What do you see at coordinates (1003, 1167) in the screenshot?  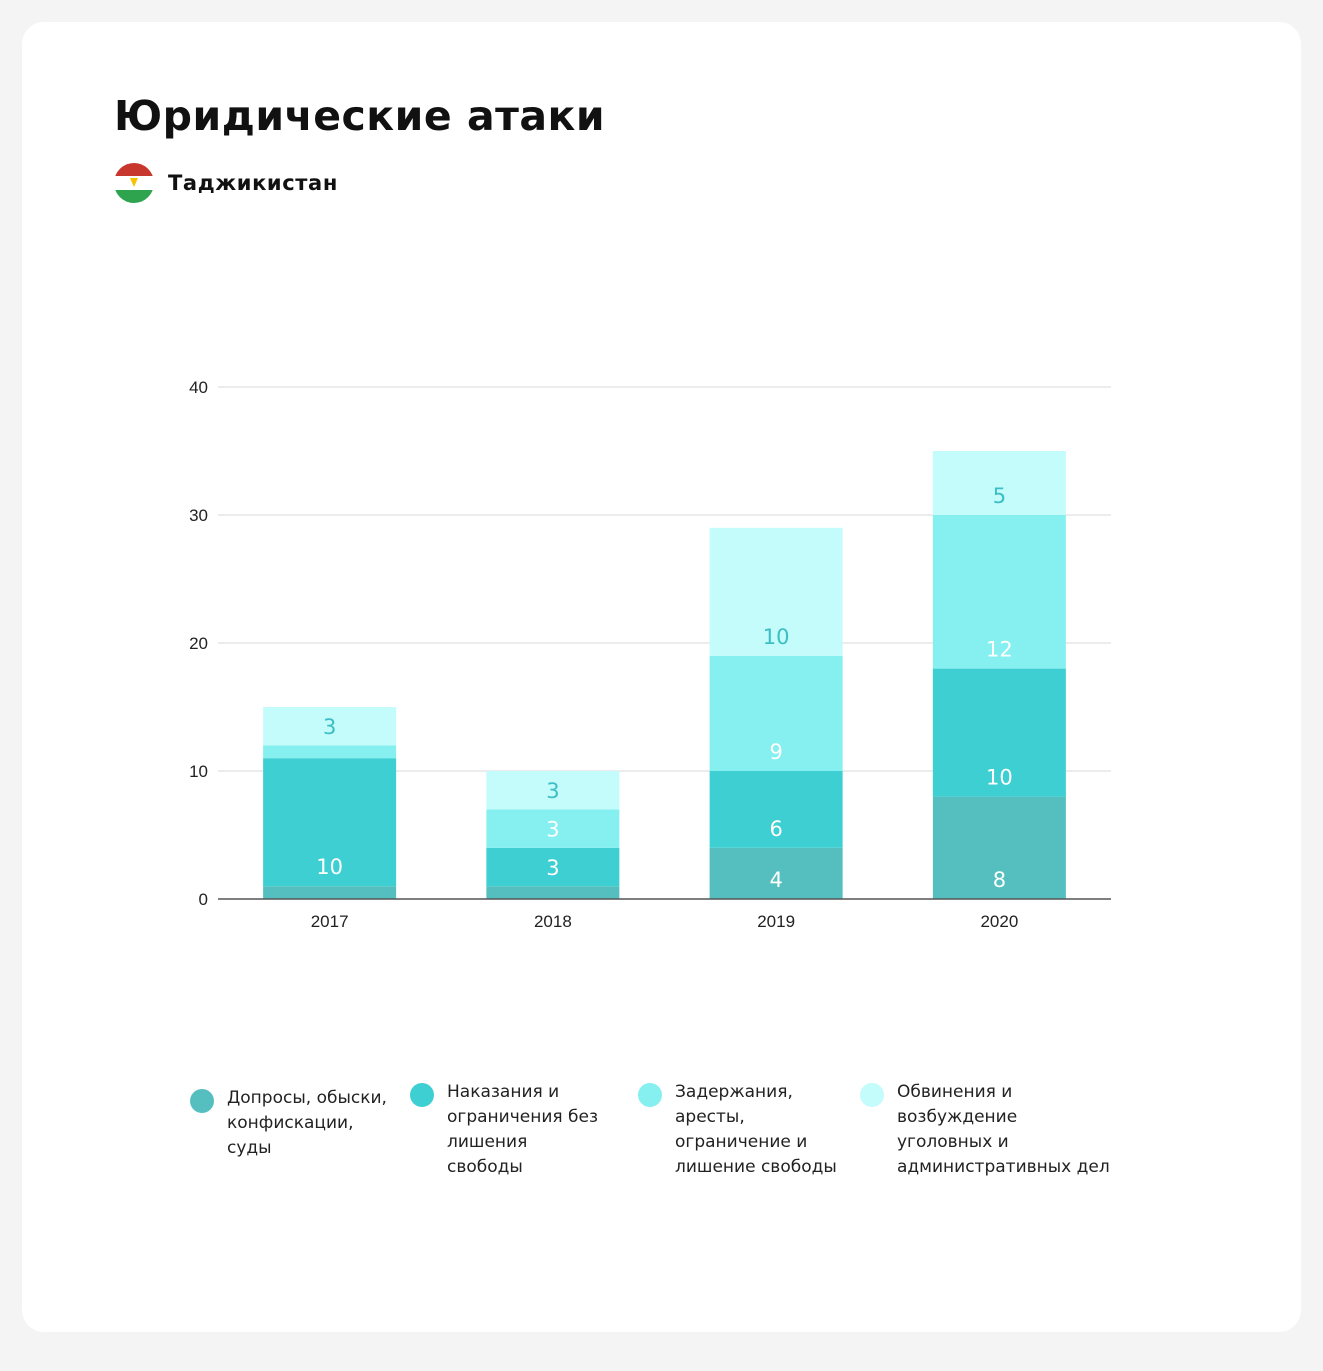 I see `legend-label-line: административных дел` at bounding box center [1003, 1167].